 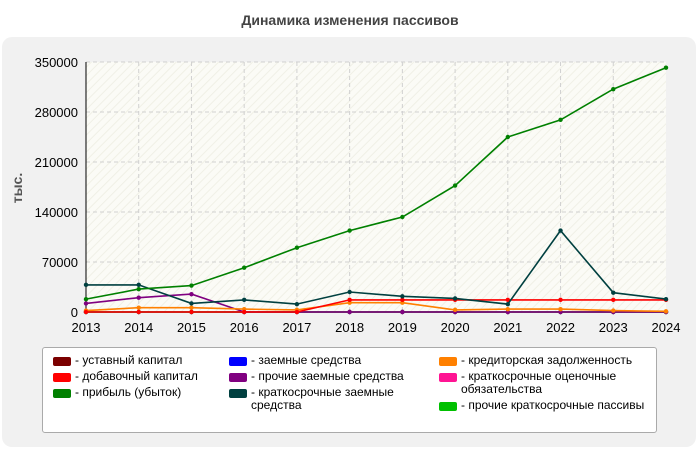 I want to click on y-tick-label: 280000, so click(x=56, y=112).